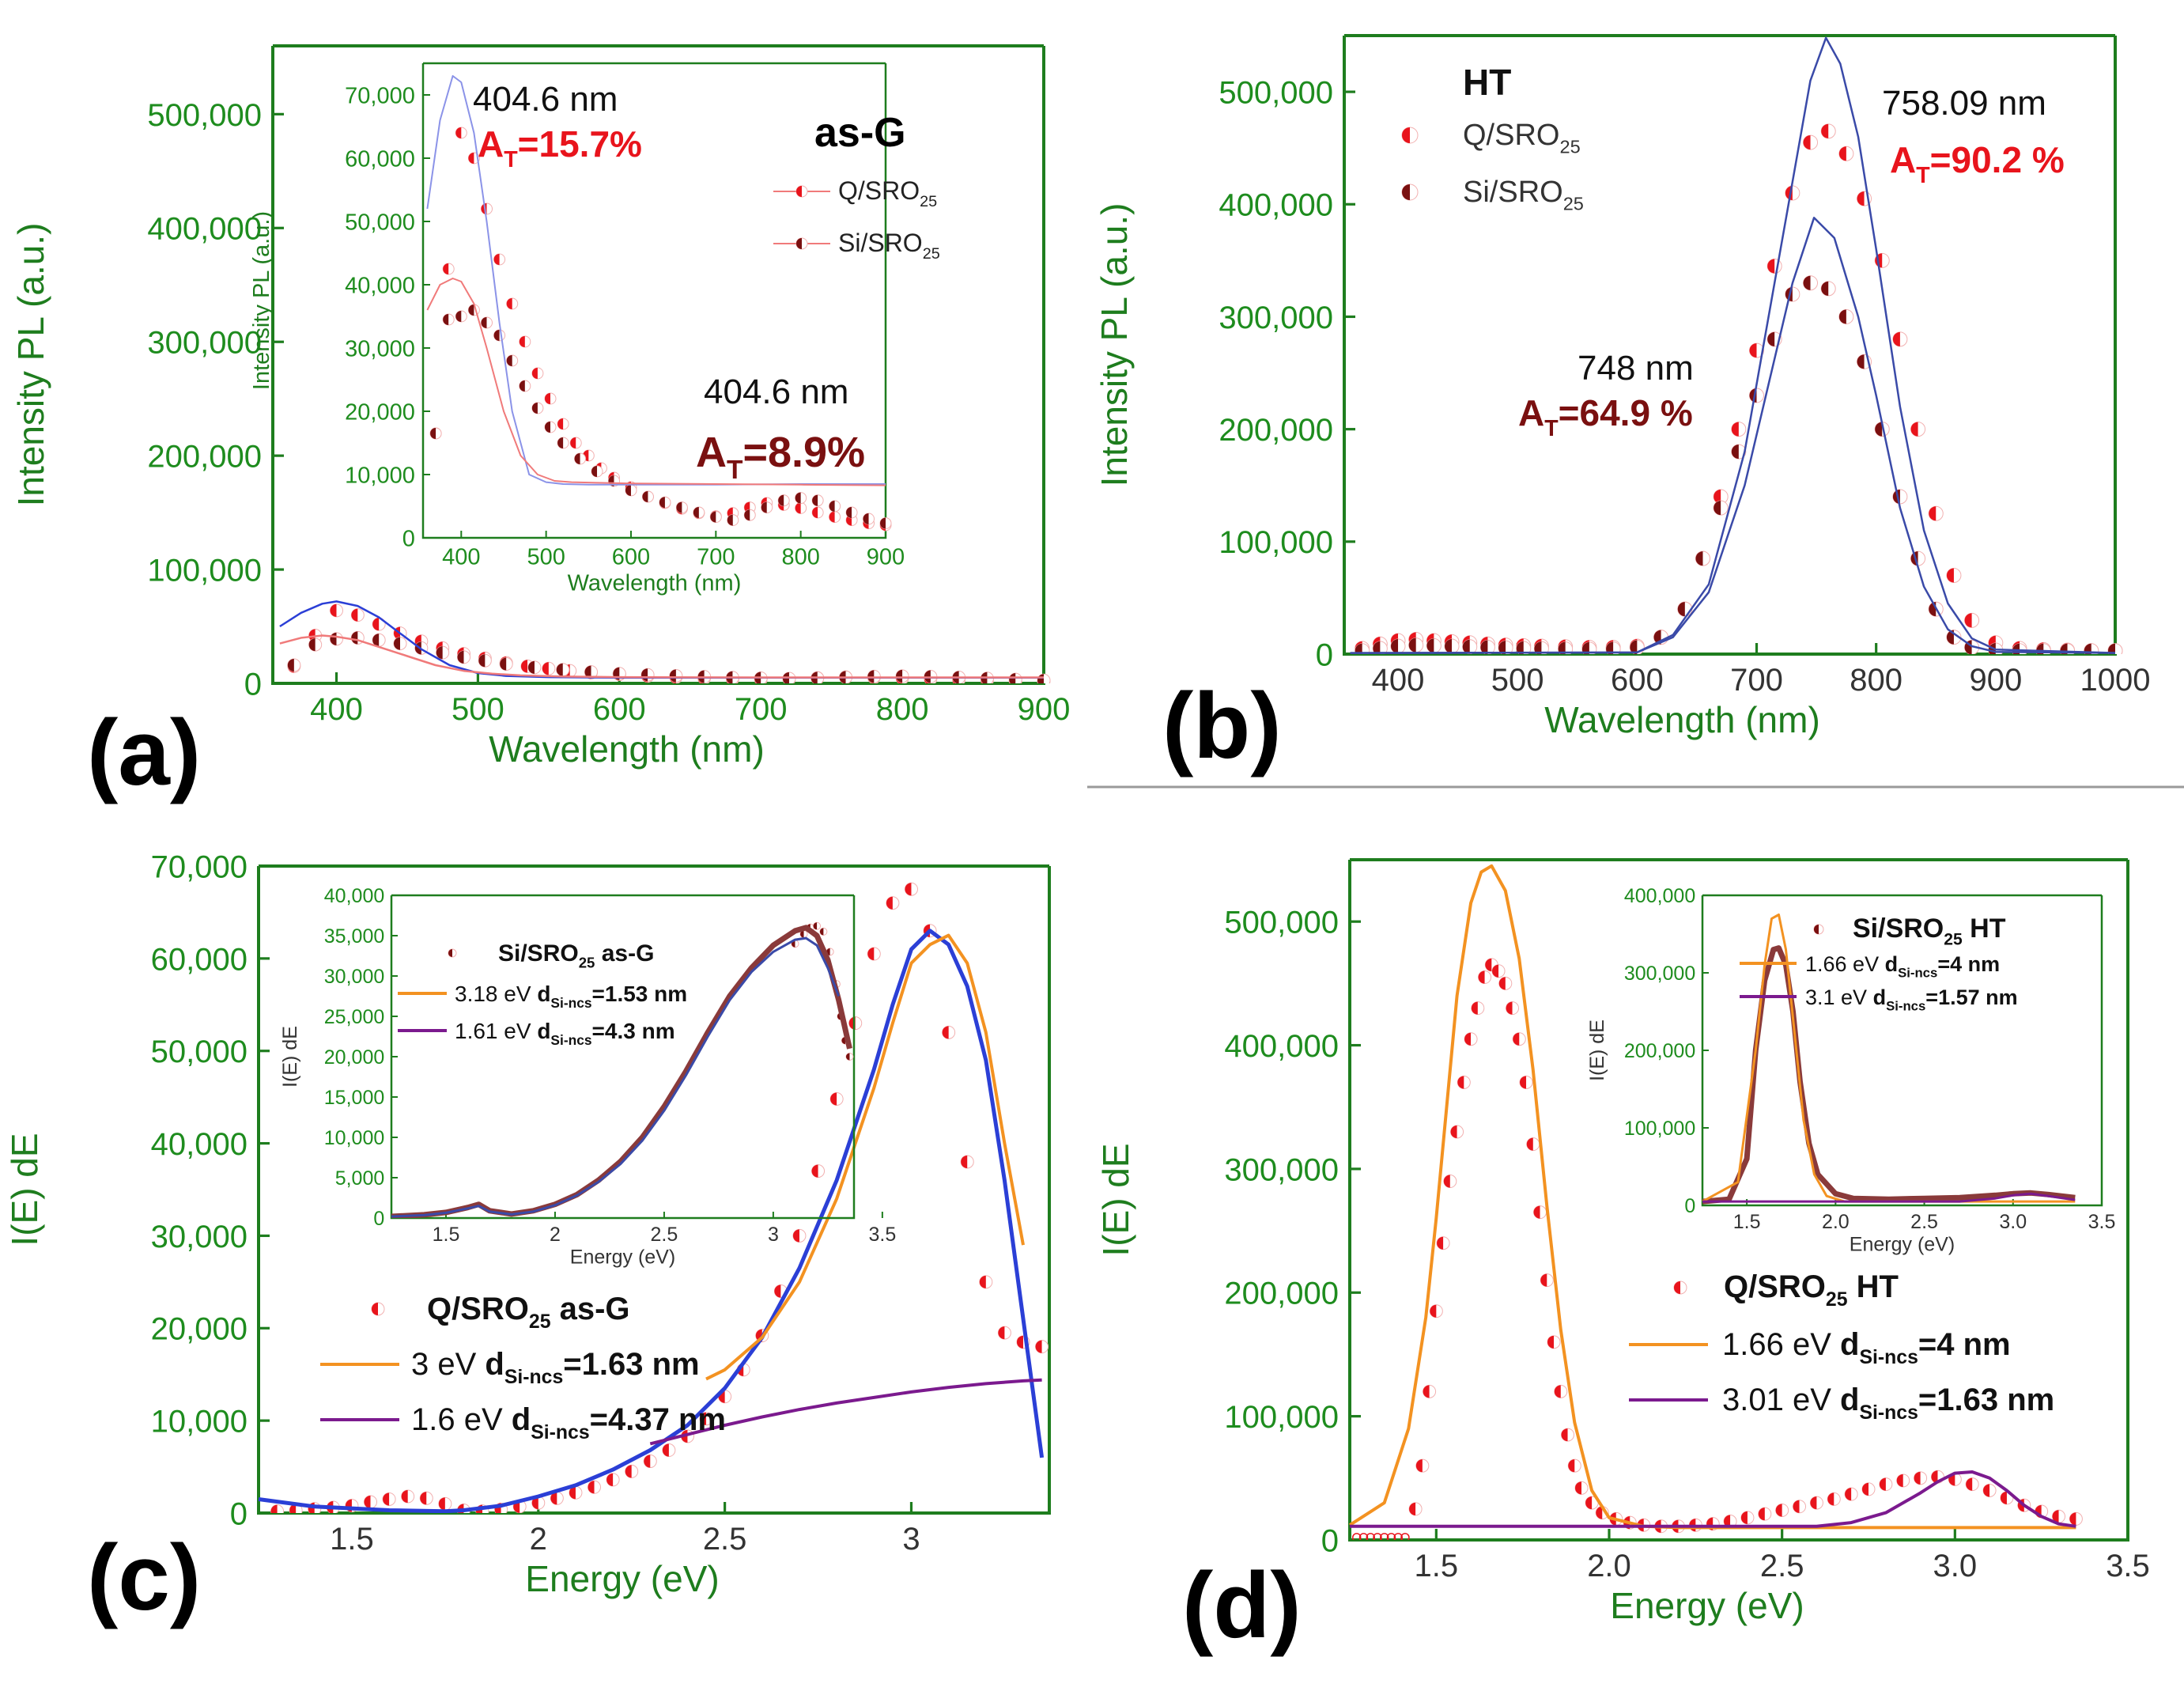  What do you see at coordinates (354, 977) in the screenshot?
I see `panel-c-inset-ytick-label: 30,000` at bounding box center [354, 977].